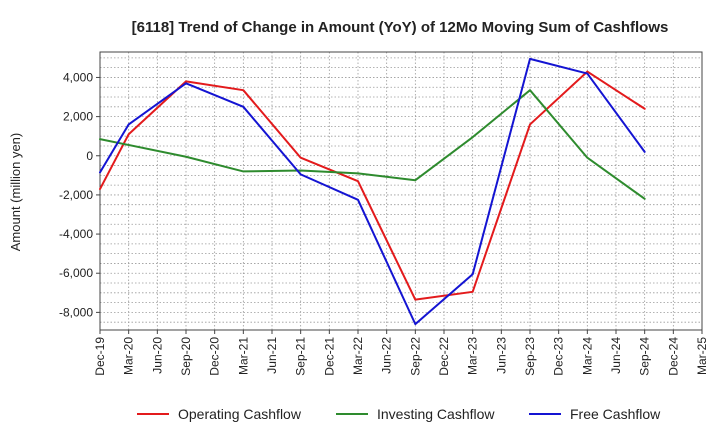 This screenshot has height=440, width=720. Describe the element at coordinates (186, 356) in the screenshot. I see `x-tick-label: Sep-20` at that location.